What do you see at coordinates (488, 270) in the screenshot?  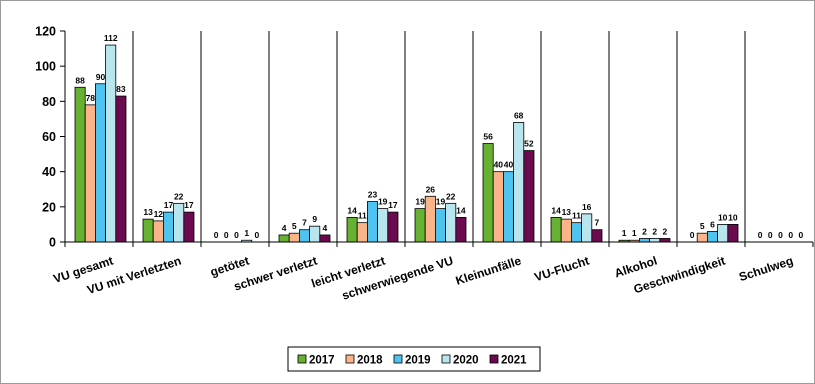 I see `x-tick-label: Kleinunfälle` at bounding box center [488, 270].